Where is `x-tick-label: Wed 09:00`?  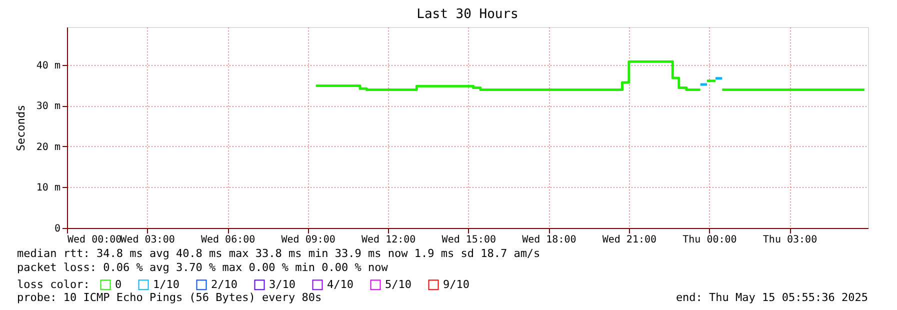
x-tick-label: Wed 09:00 is located at coordinates (308, 240).